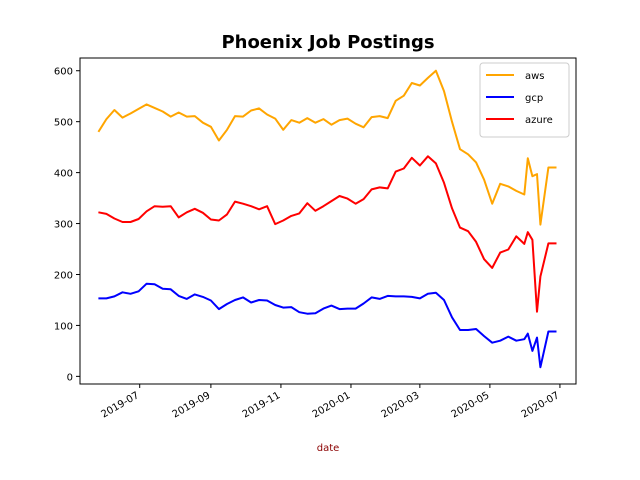 The height and width of the screenshot is (480, 640). What do you see at coordinates (262, 405) in the screenshot?
I see `x-tick-label: 2019-11` at bounding box center [262, 405].